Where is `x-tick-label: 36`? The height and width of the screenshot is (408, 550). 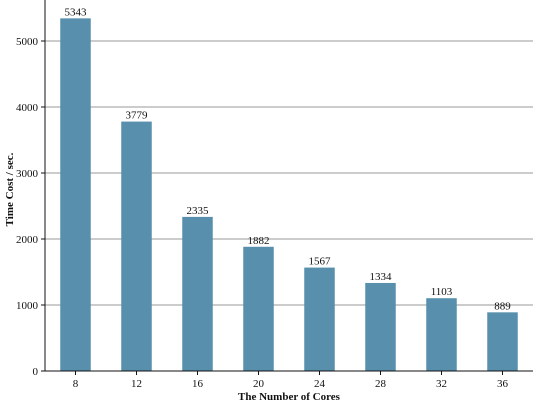
x-tick-label: 36 is located at coordinates (503, 384).